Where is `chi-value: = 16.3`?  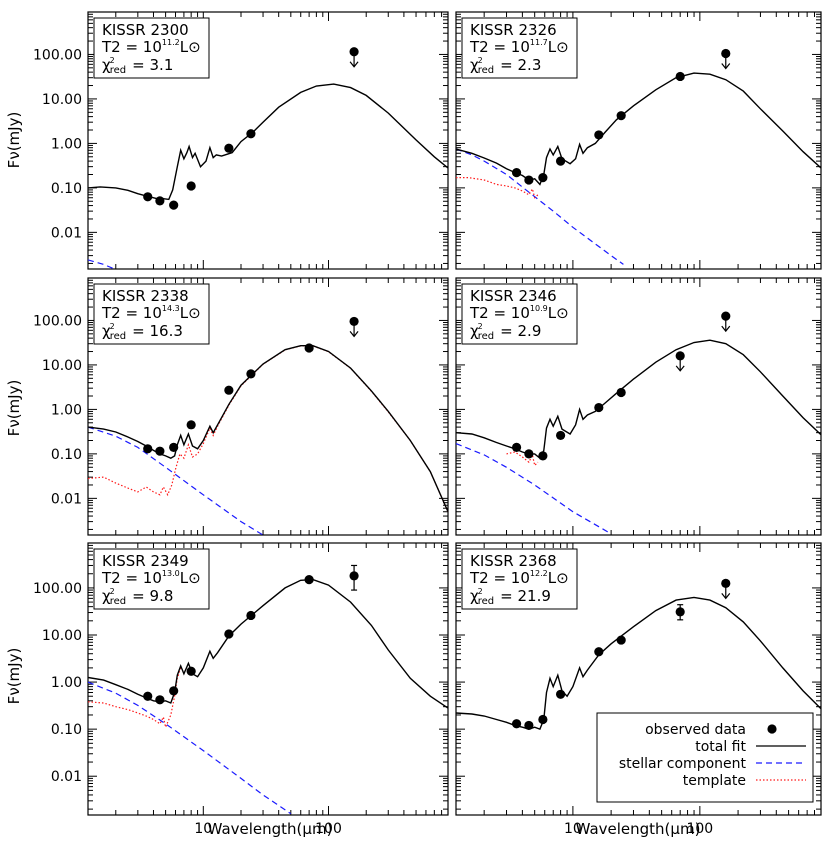 chi-value: = 16.3 is located at coordinates (157, 331).